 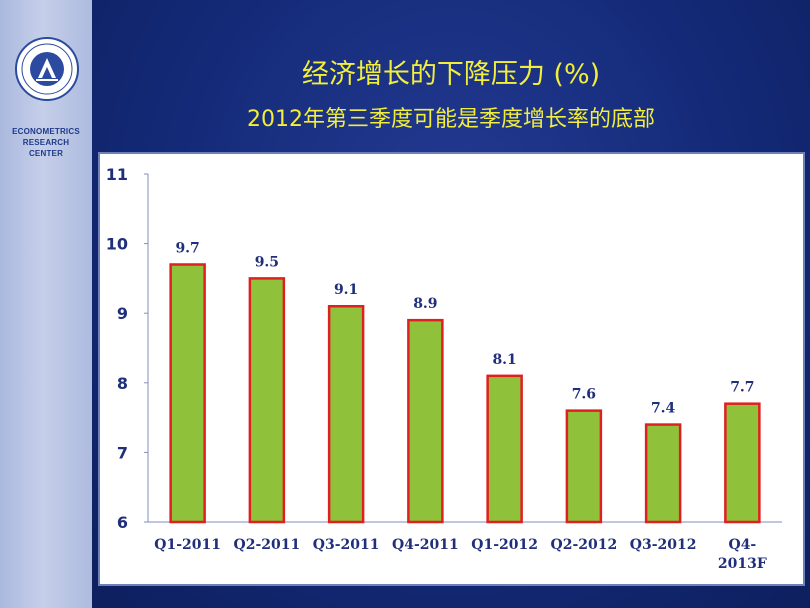 I want to click on slide-subtitle: 2012年第三季度可能是季度增长率的底部, so click(x=451, y=119).